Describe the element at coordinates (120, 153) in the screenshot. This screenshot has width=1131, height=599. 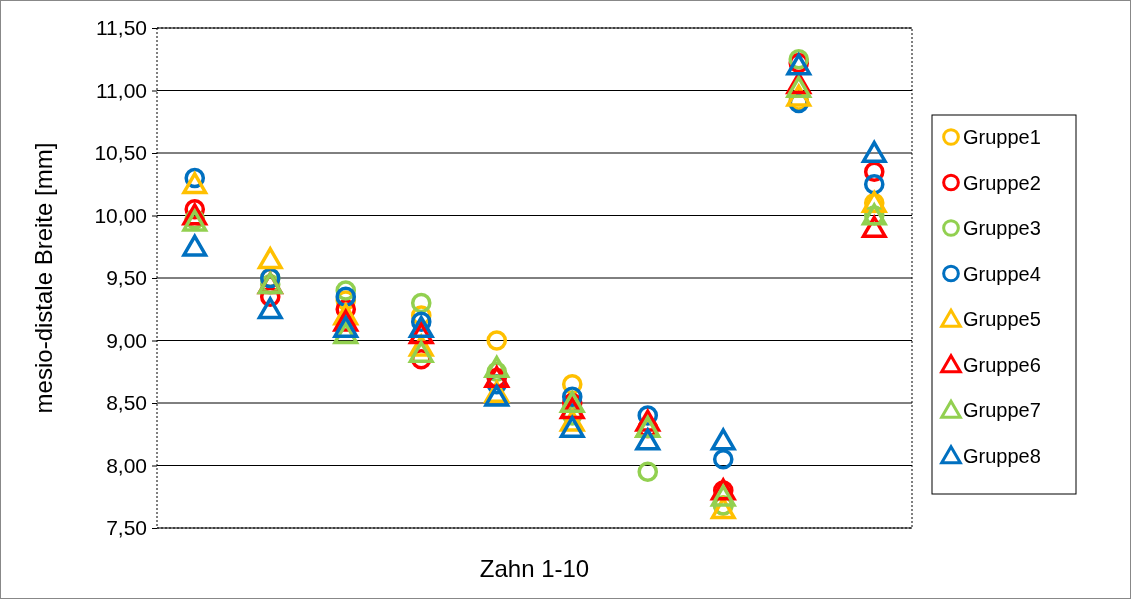
I see `y-tick-label: 10,50` at that location.